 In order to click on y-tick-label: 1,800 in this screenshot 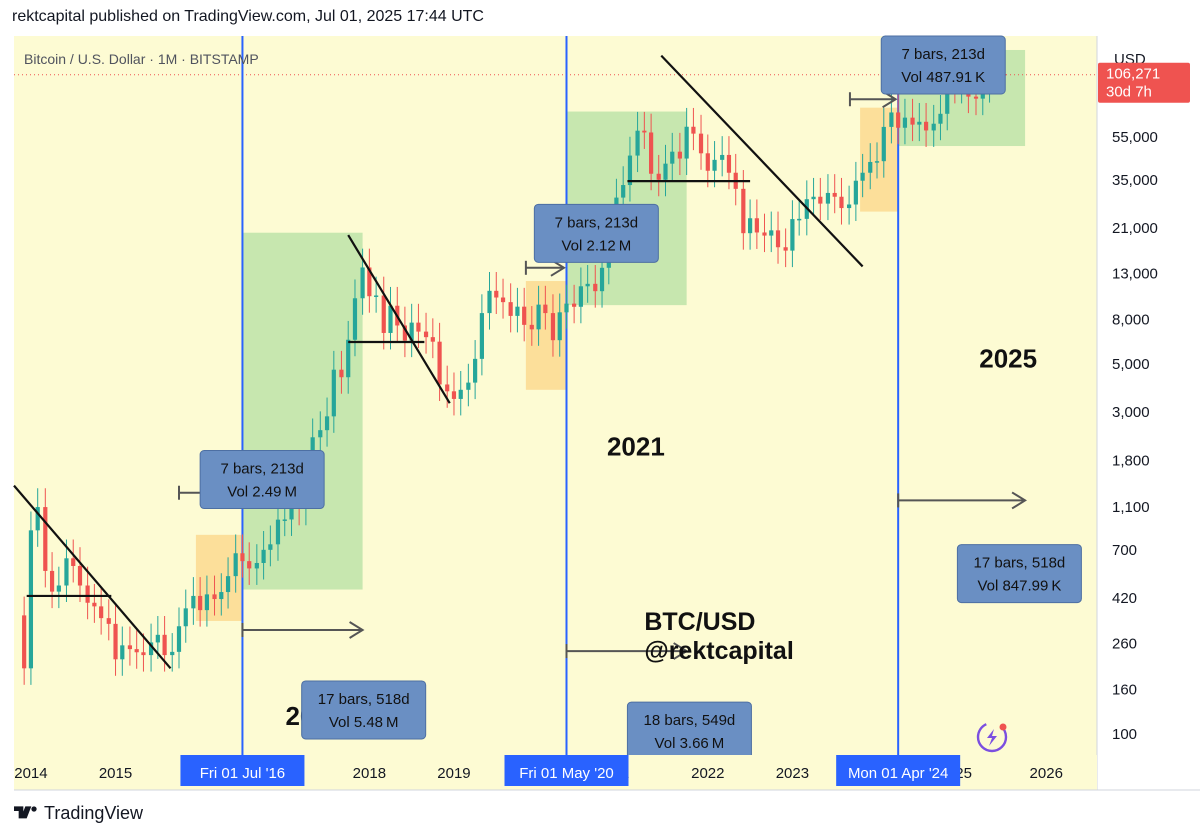, I will do `click(1131, 460)`.